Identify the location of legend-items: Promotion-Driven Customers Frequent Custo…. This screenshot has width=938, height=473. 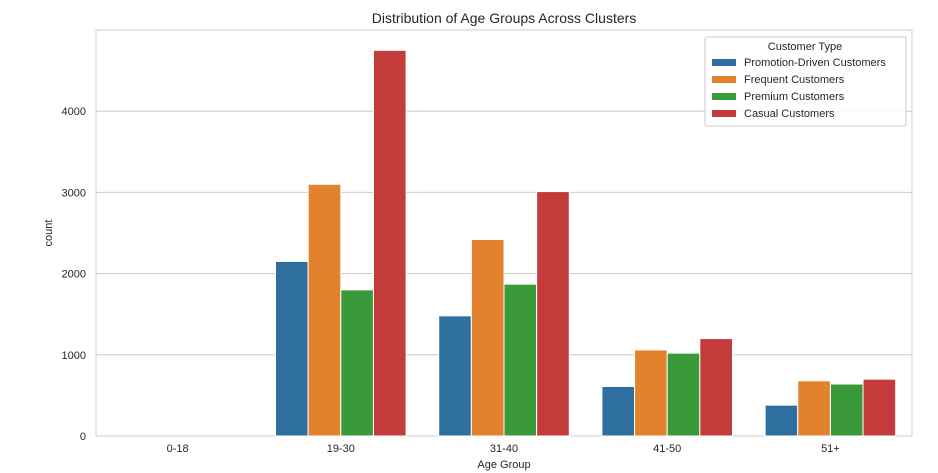
(799, 88).